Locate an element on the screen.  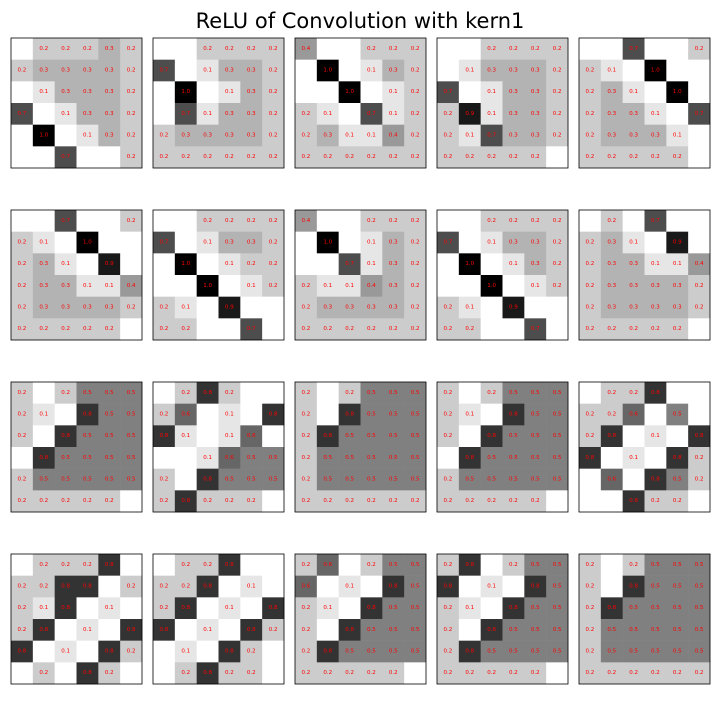
cell-value-label: 1.0 is located at coordinates (207, 286).